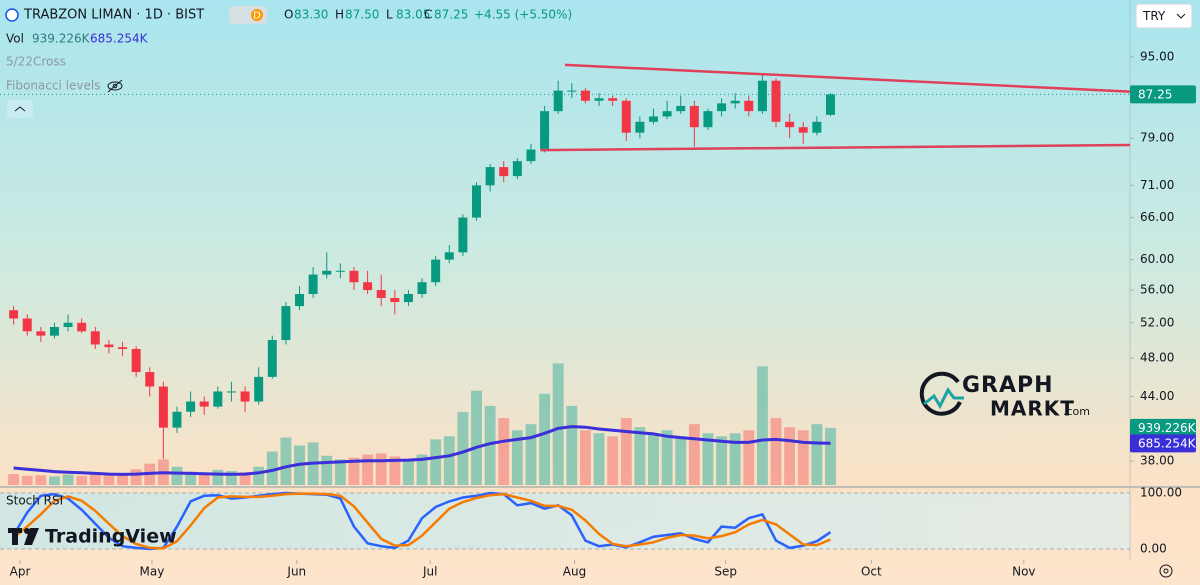  I want to click on ohlc-key: L, so click(389, 15).